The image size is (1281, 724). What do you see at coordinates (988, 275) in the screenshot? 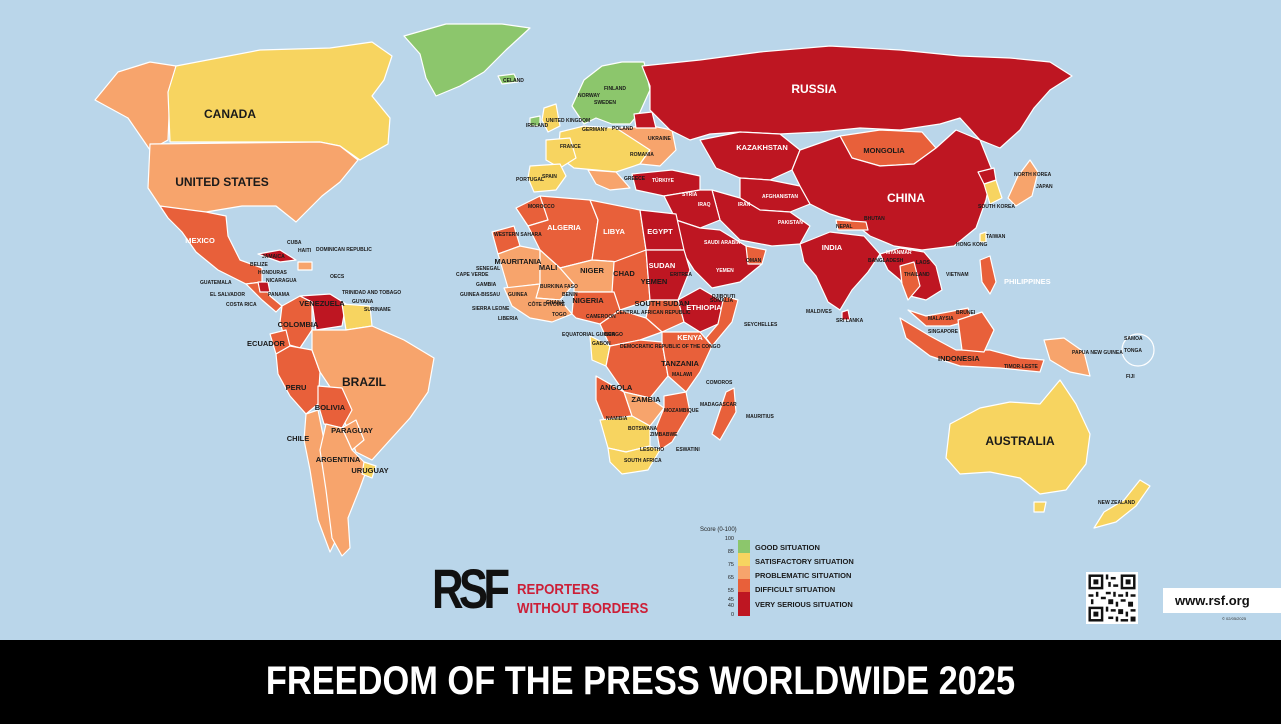
I see `country-philippines` at bounding box center [988, 275].